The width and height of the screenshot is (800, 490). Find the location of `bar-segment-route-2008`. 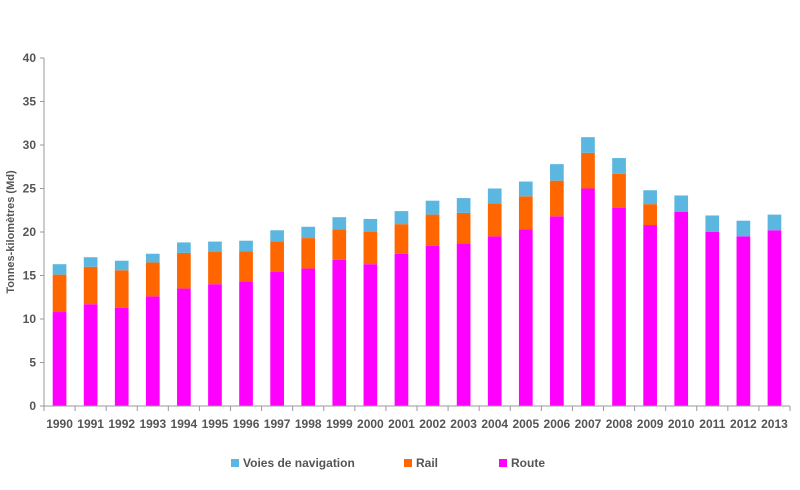

bar-segment-route-2008 is located at coordinates (619, 306).